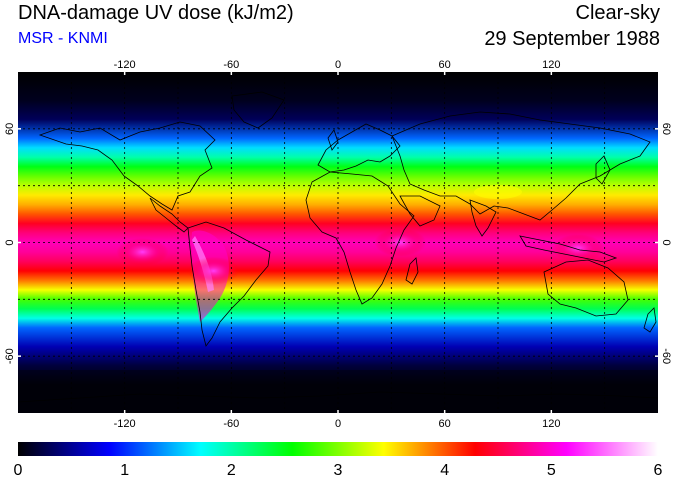 This screenshot has height=480, width=678. I want to click on europe-coast, so click(359, 148).